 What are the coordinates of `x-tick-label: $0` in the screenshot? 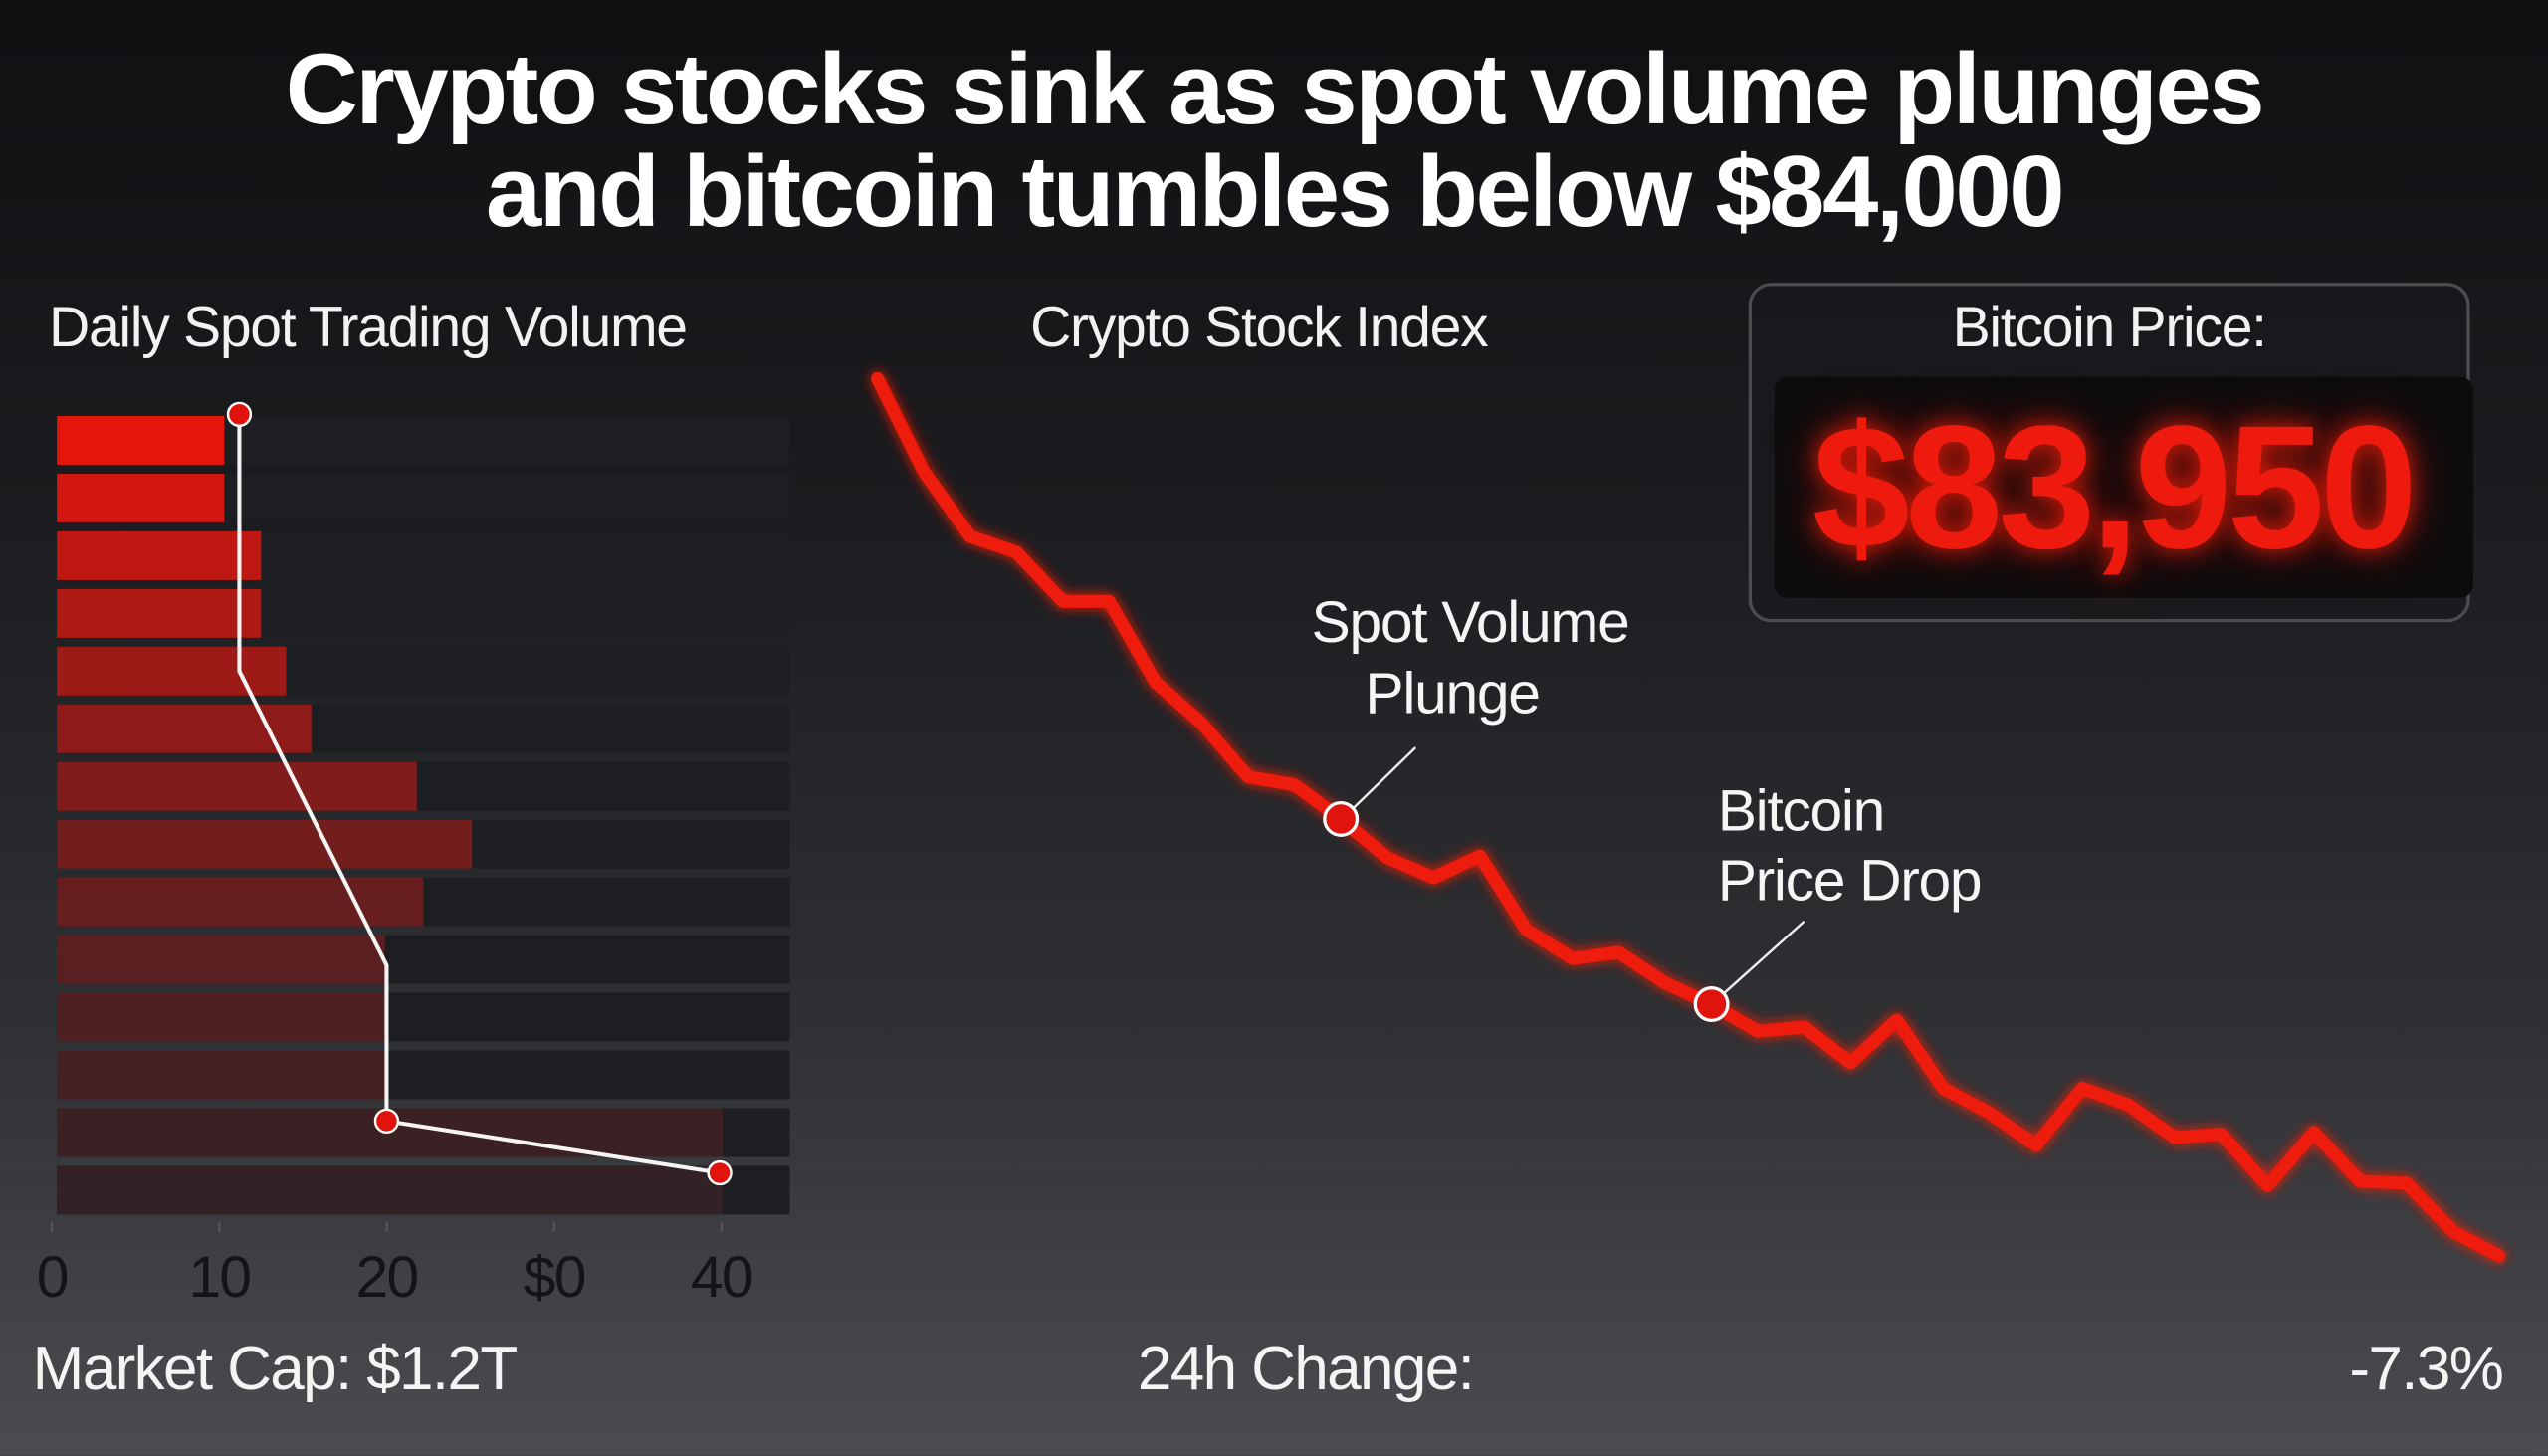 It's located at (555, 1276).